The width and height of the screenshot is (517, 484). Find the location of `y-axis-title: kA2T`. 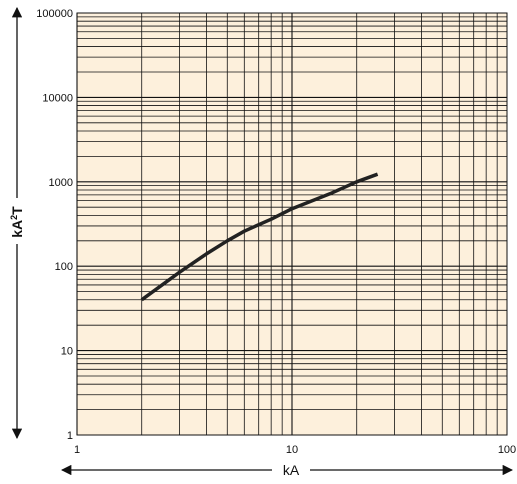

y-axis-title: kA2T is located at coordinates (17, 222).